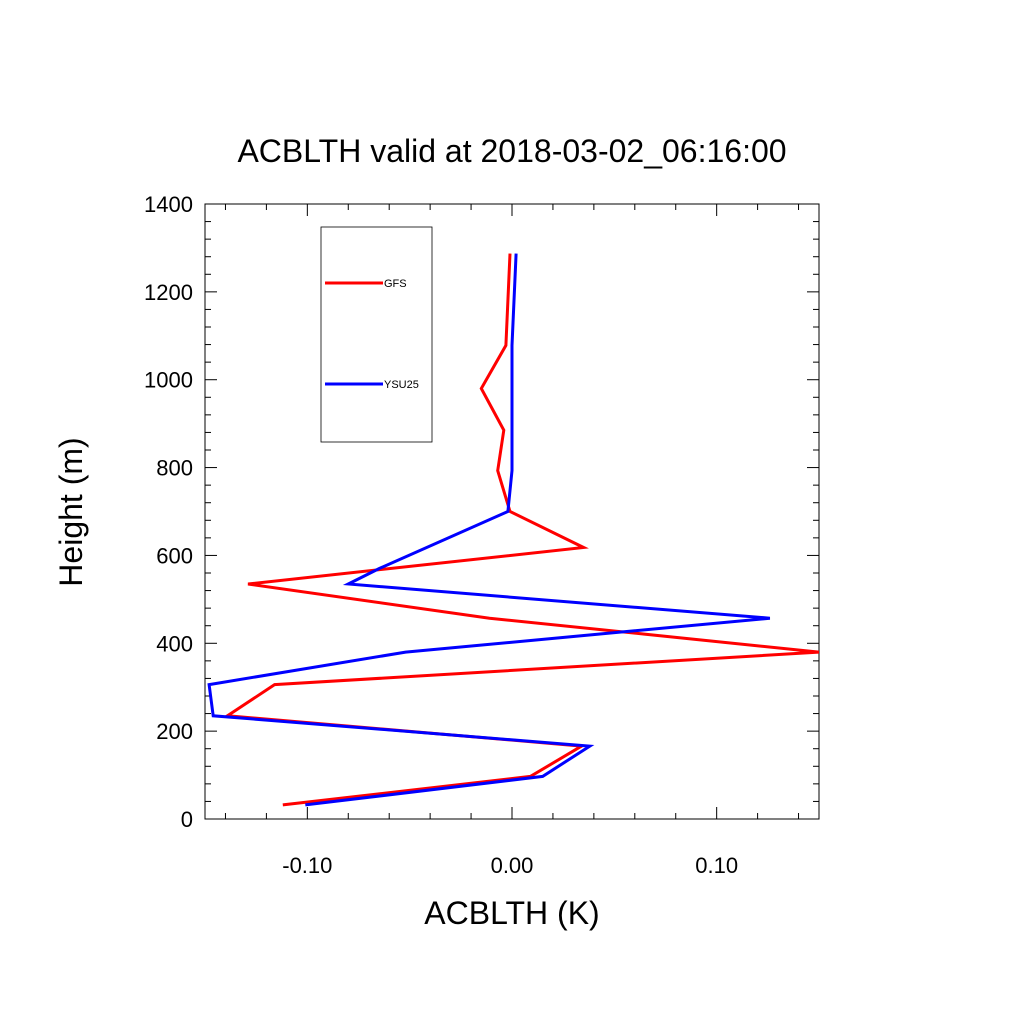 The image size is (1024, 1024). Describe the element at coordinates (71, 511) in the screenshot. I see `y-axis-title: Height (m)` at that location.